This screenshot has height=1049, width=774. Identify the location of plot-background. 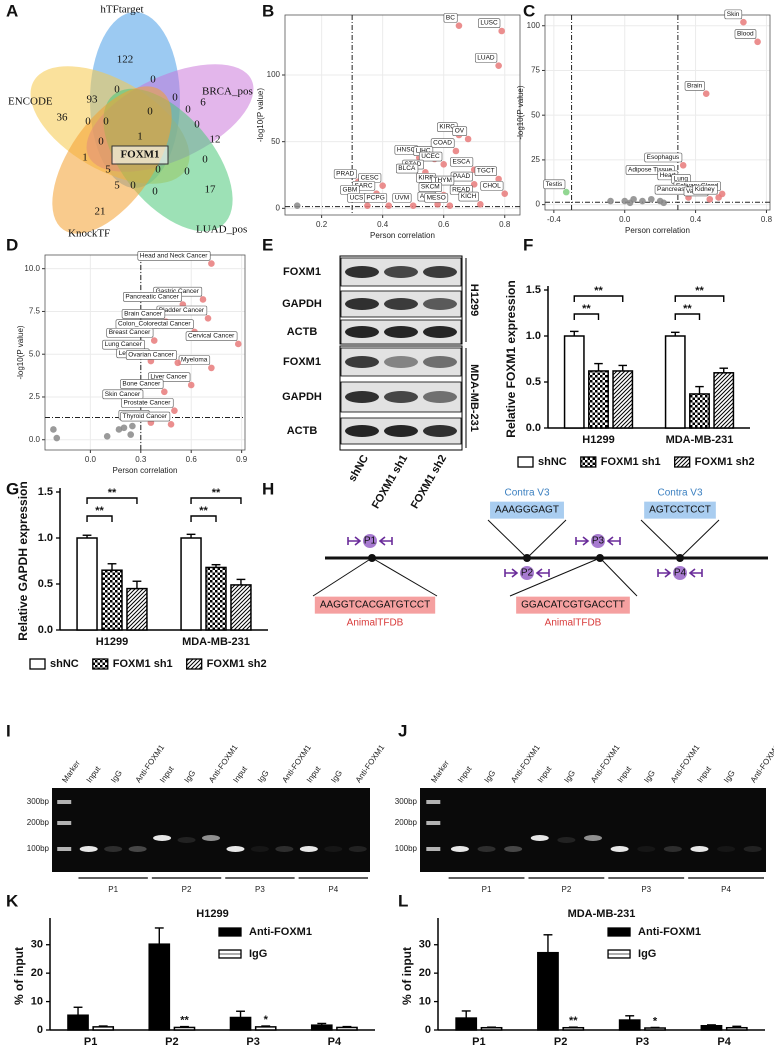
(657, 112).